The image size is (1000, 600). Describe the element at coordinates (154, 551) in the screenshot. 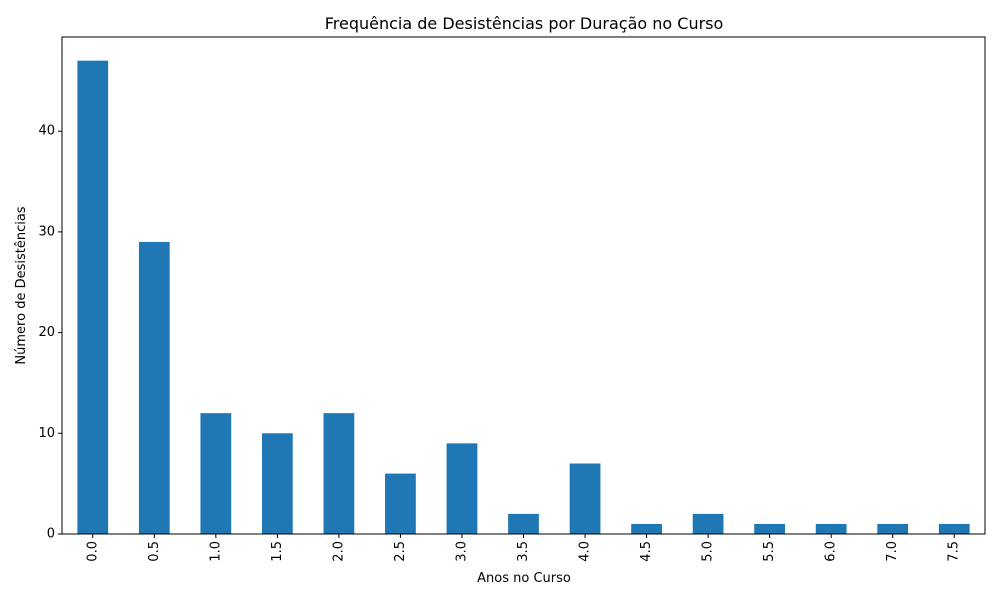

I see `x-tick-label: 0.5` at that location.